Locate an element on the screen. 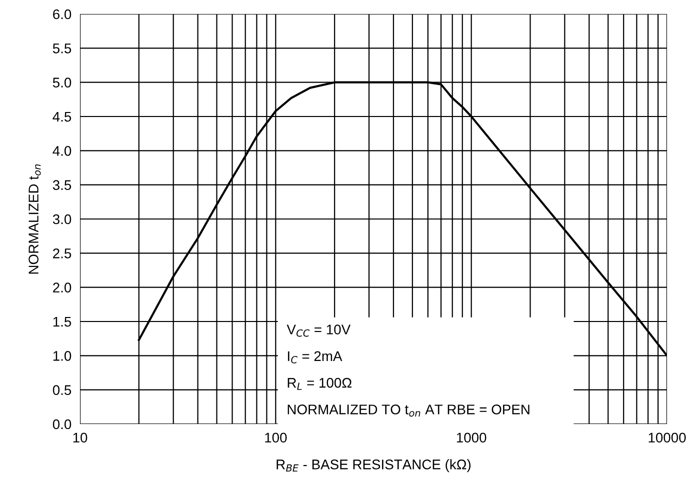 The image size is (690, 493). y-tick-label: 5.5 is located at coordinates (62, 49).